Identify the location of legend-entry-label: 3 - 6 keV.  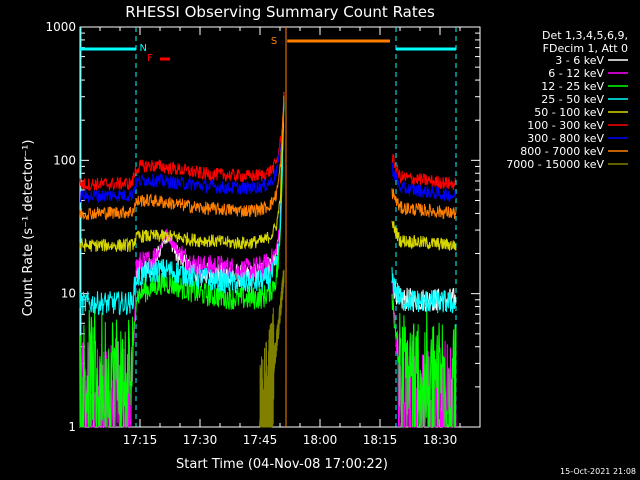
(579, 60).